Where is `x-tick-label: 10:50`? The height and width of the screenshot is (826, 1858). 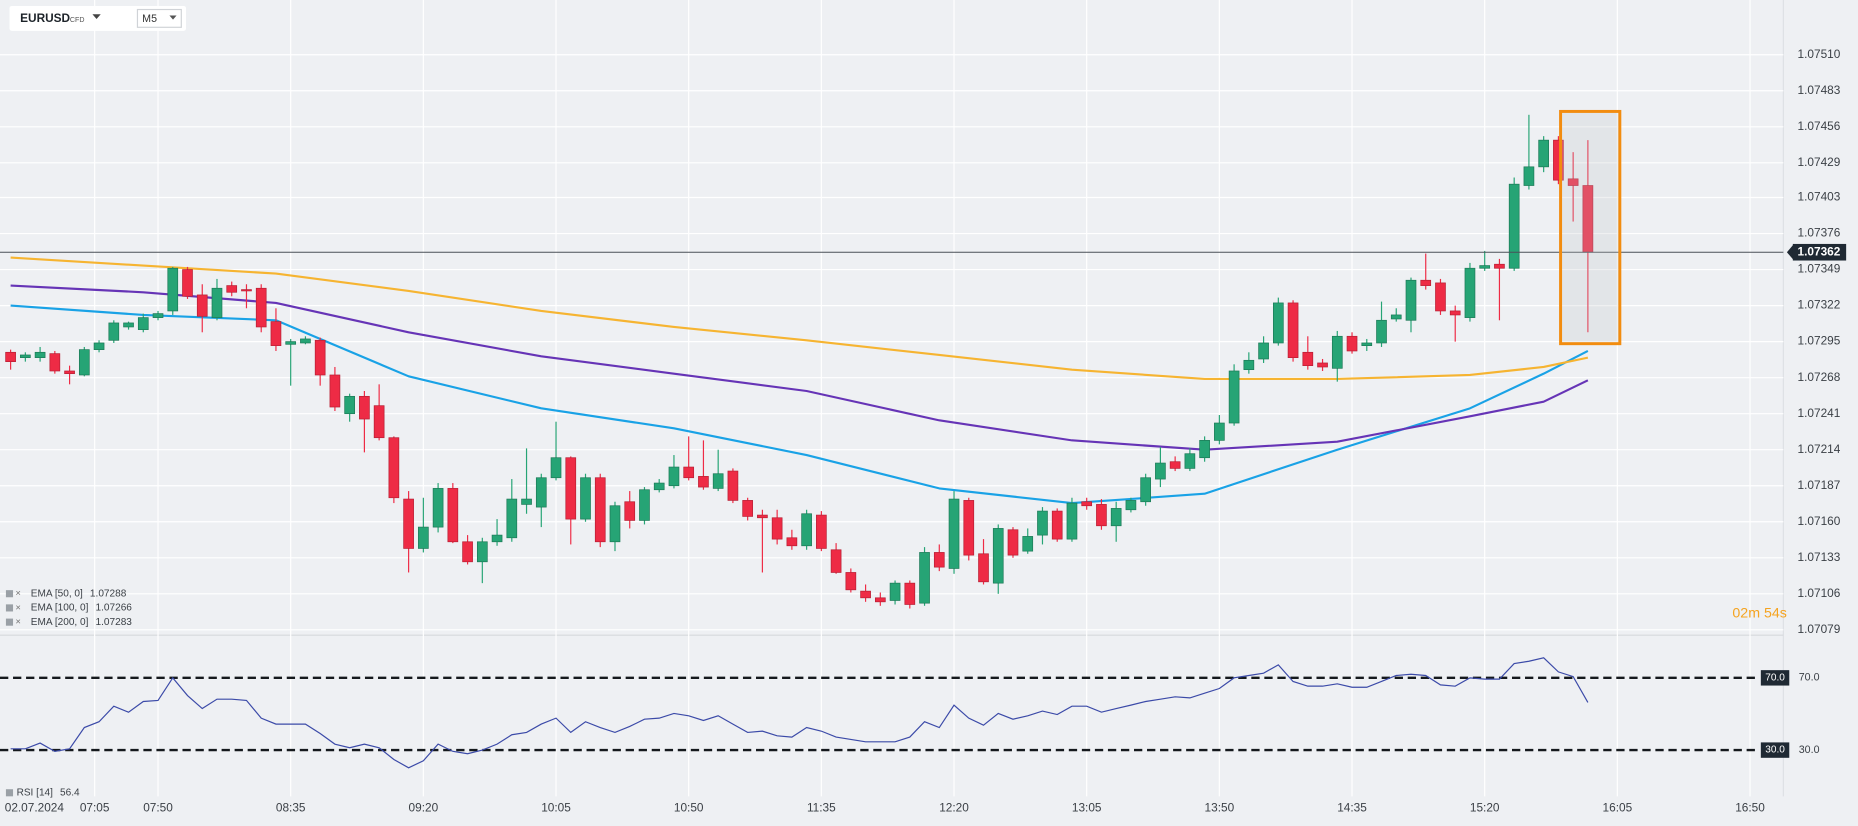 x-tick-label: 10:50 is located at coordinates (689, 807).